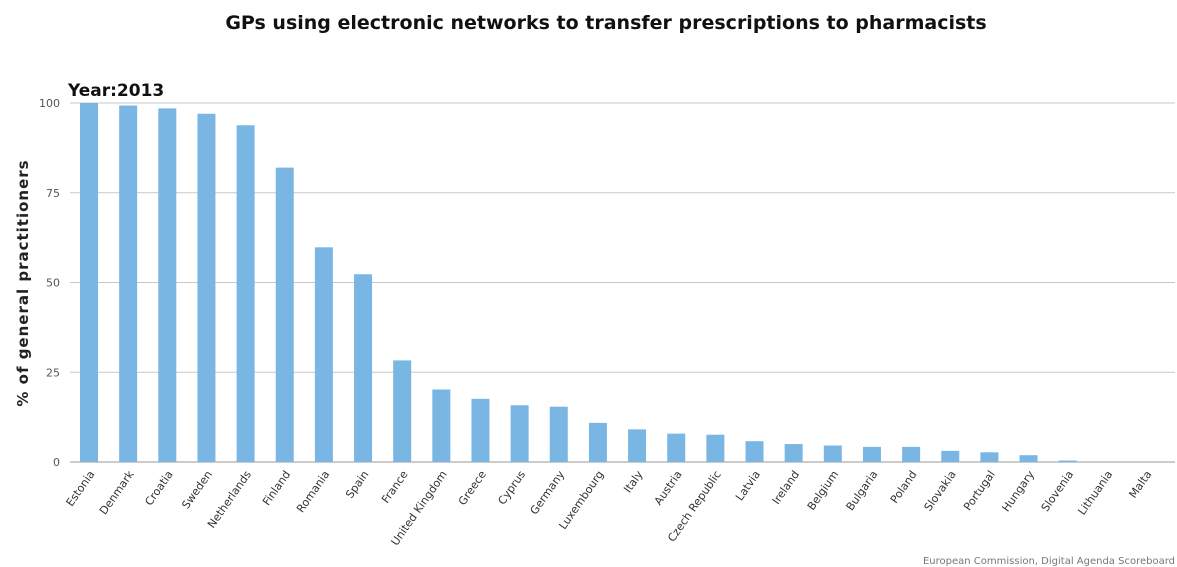 The width and height of the screenshot is (1177, 567). What do you see at coordinates (1140, 484) in the screenshot?
I see `x-tick-label: Malta` at bounding box center [1140, 484].